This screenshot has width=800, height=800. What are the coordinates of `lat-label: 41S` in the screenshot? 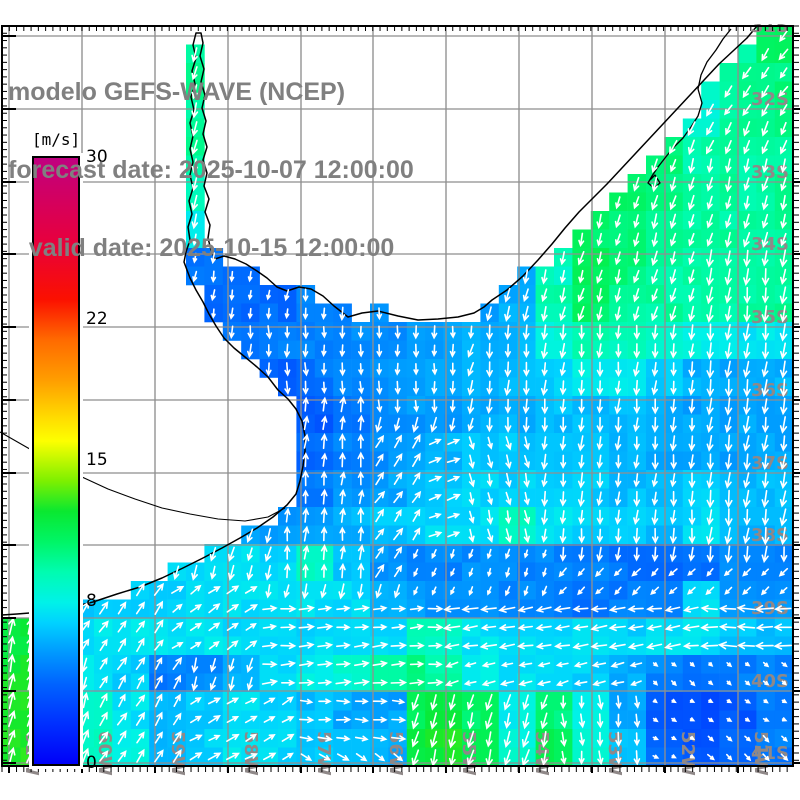 It's located at (770, 753).